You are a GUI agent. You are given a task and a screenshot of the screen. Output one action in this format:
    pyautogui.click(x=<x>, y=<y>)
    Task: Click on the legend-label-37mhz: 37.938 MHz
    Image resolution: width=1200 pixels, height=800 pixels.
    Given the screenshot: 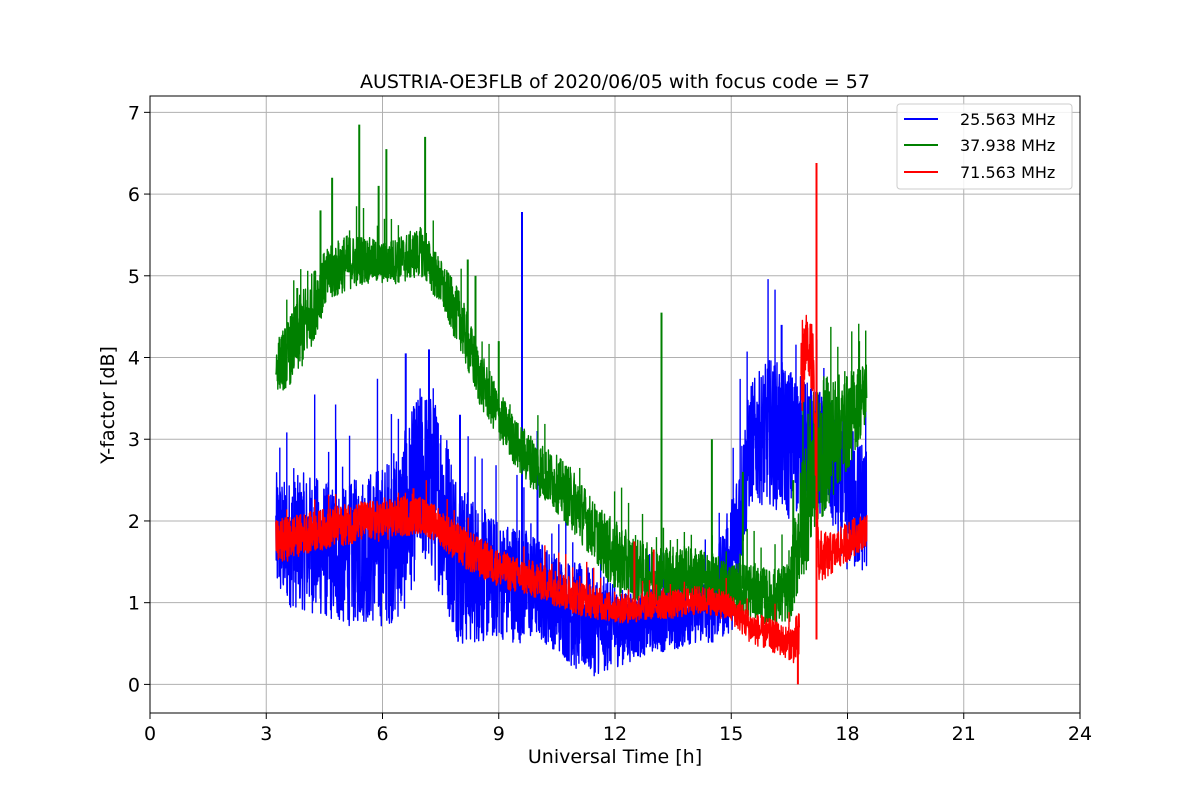 What is the action you would take?
    pyautogui.click(x=1007, y=145)
    